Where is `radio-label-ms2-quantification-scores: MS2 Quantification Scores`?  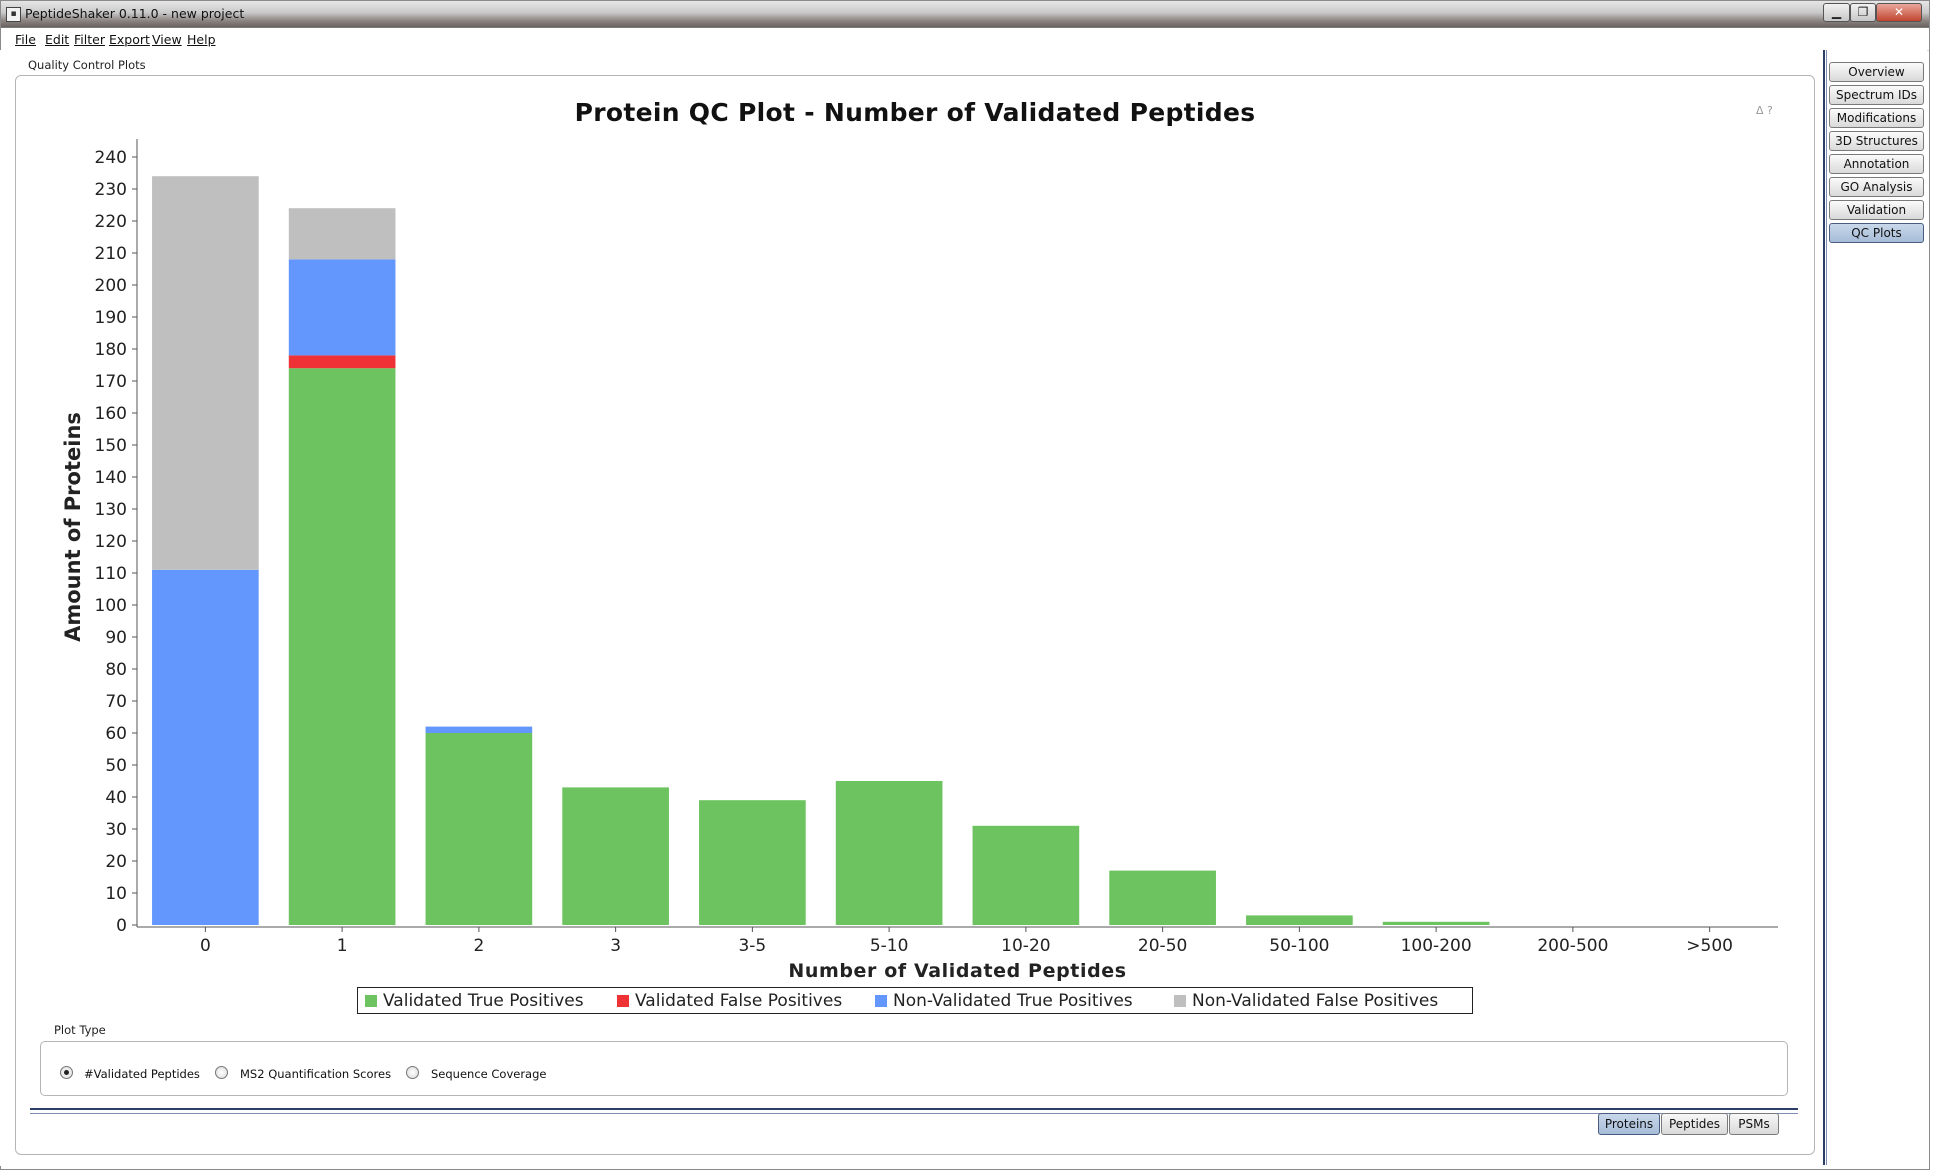 radio-label-ms2-quantification-scores: MS2 Quantification Scores is located at coordinates (316, 1074).